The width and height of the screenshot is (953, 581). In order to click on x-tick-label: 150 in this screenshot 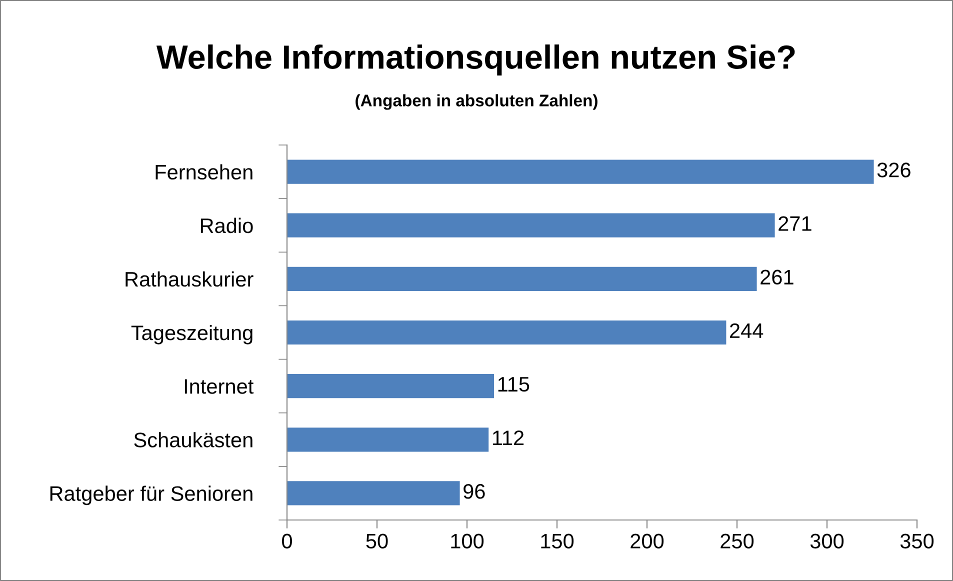, I will do `click(557, 541)`.